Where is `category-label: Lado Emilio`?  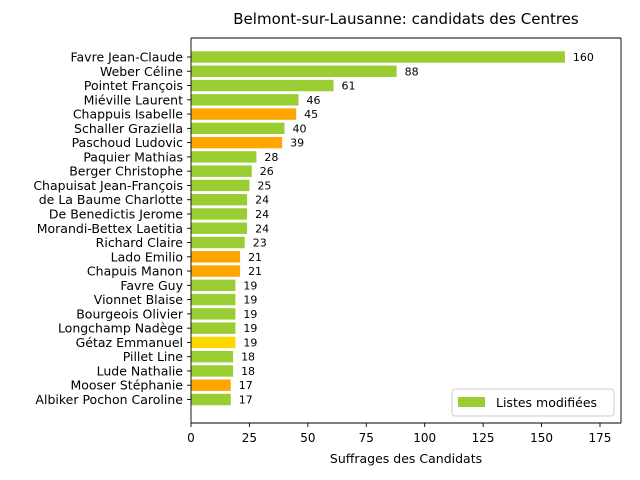
category-label: Lado Emilio is located at coordinates (147, 256).